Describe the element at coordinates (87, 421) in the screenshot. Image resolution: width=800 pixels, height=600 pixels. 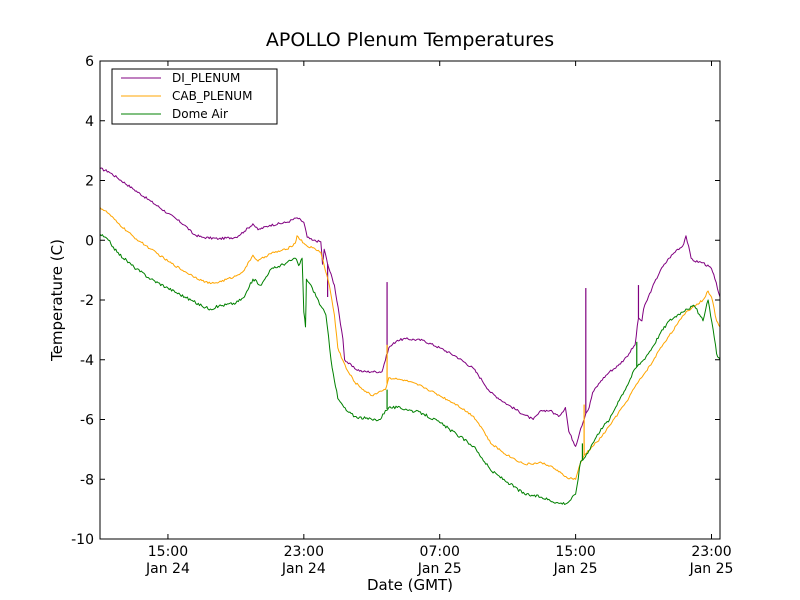
I see `y-tick-label: -6` at that location.